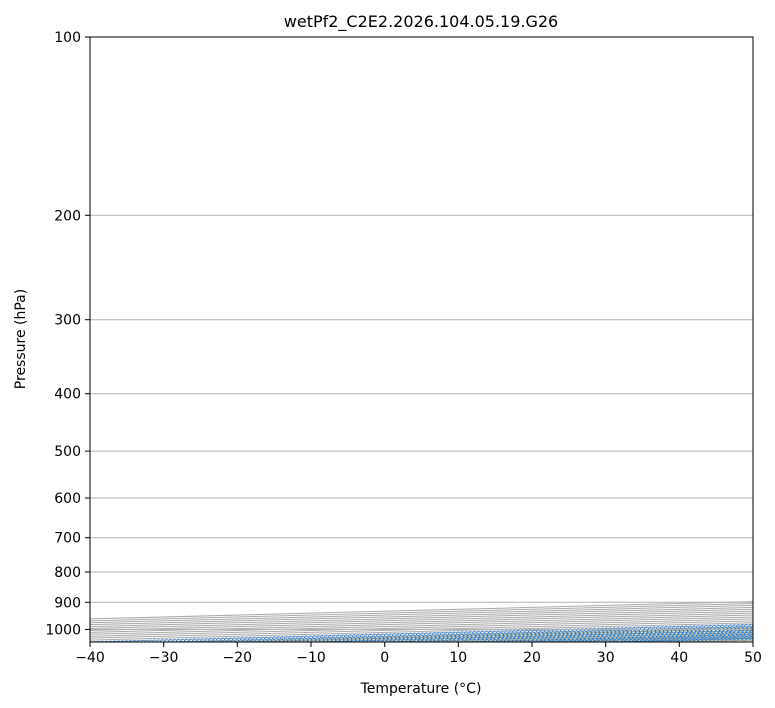  I want to click on x-tick-label: −10, so click(311, 658).